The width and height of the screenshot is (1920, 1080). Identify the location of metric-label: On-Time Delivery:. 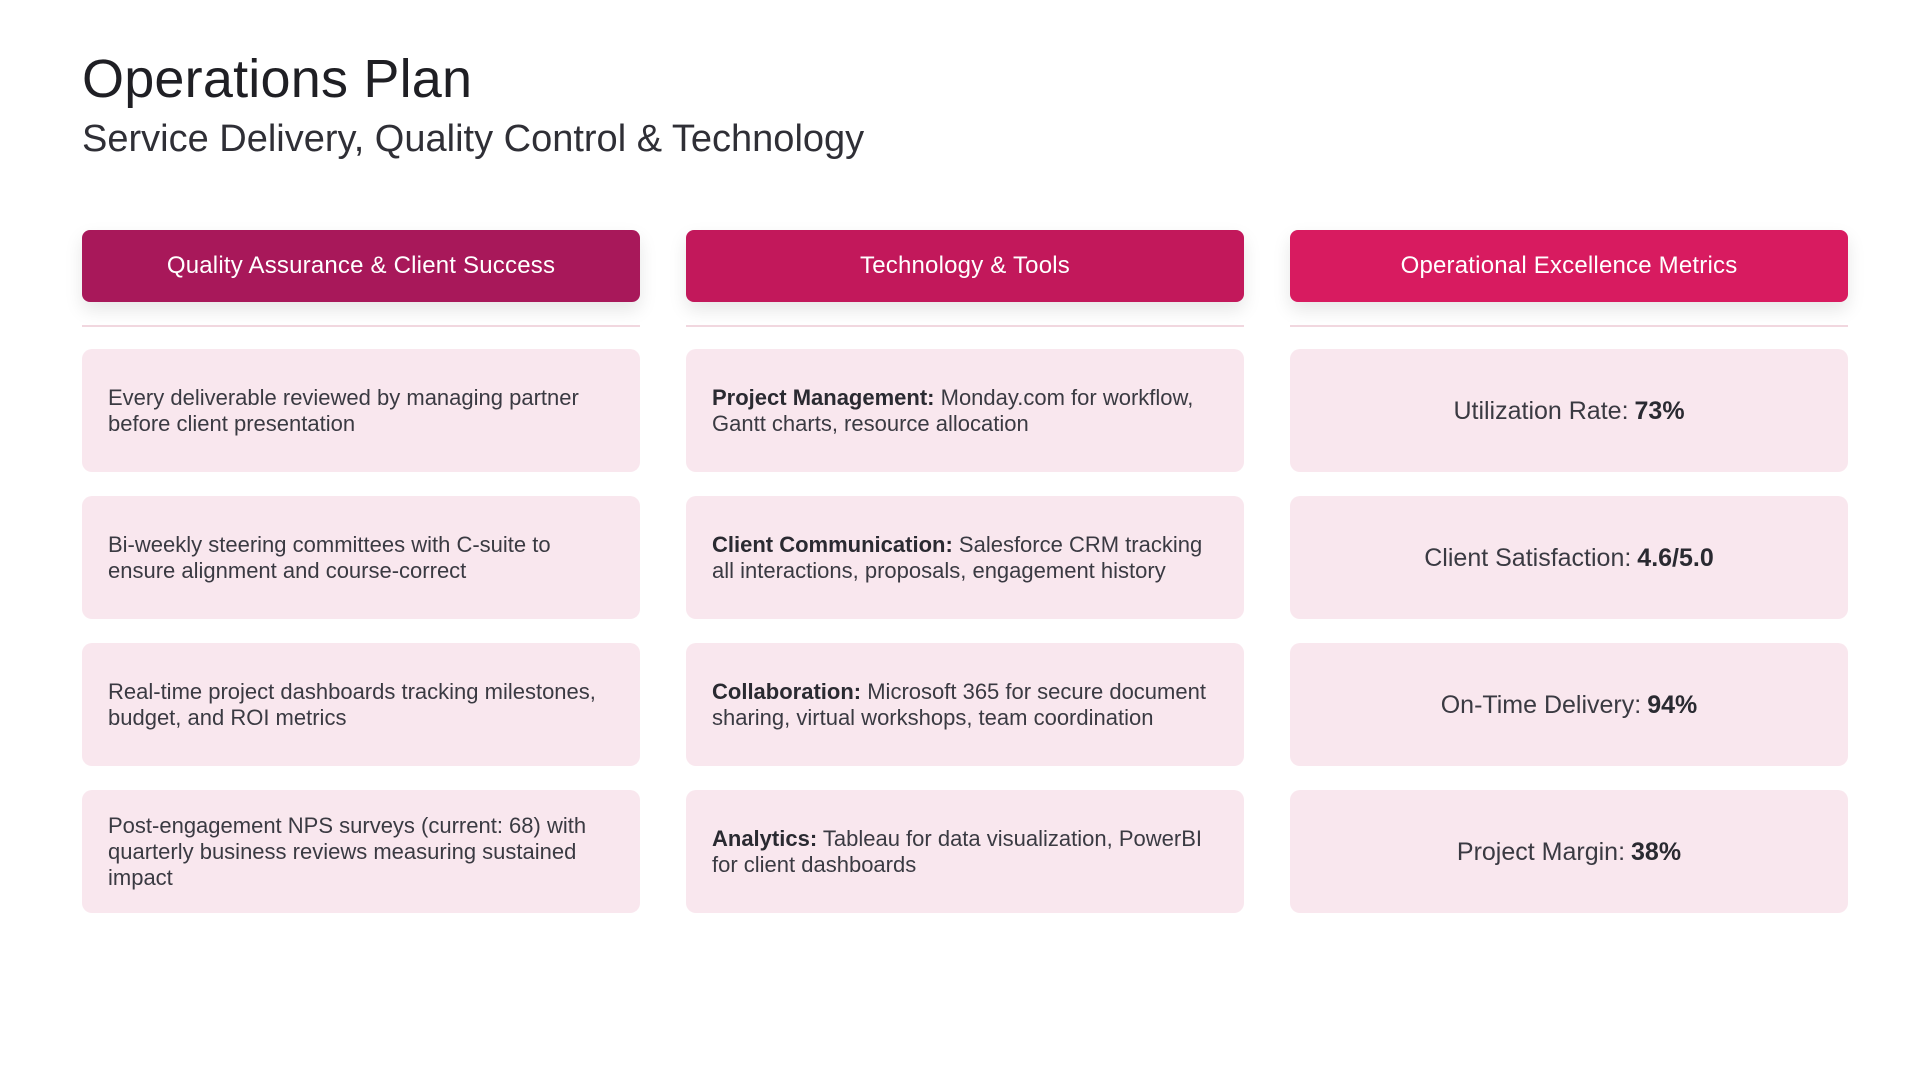
(1541, 704).